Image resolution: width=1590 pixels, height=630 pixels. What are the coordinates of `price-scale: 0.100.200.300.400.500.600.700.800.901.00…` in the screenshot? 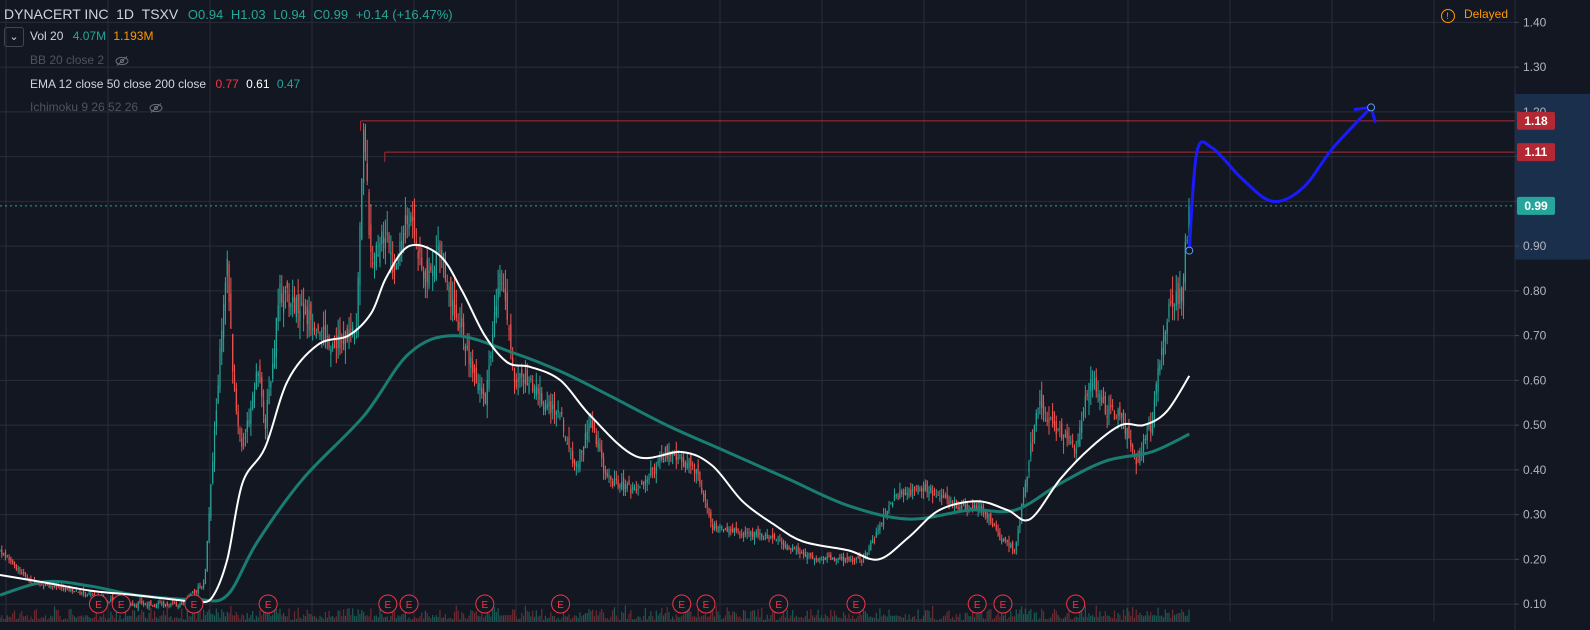 It's located at (1552, 315).